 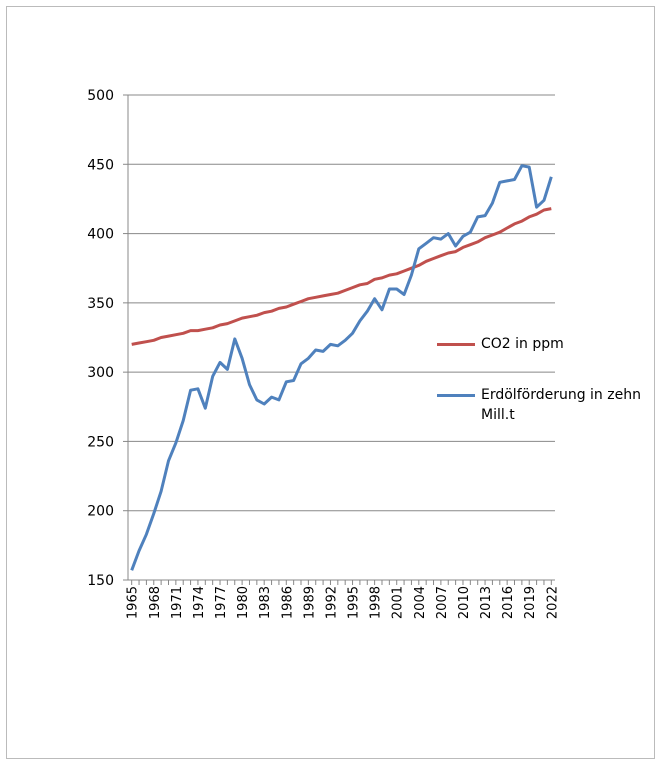 I want to click on x-tick-label: 1995, so click(x=354, y=602).